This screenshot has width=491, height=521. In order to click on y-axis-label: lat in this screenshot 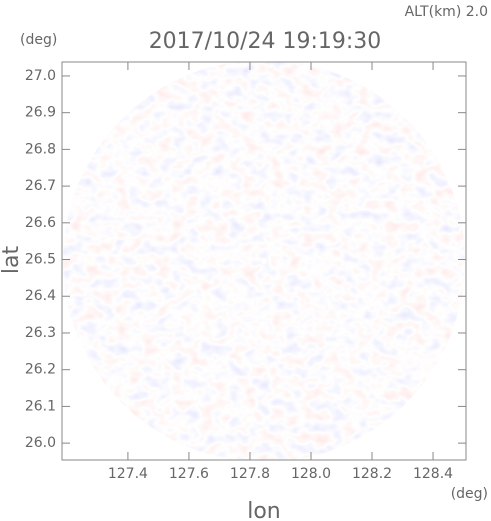, I will do `click(12, 260)`.